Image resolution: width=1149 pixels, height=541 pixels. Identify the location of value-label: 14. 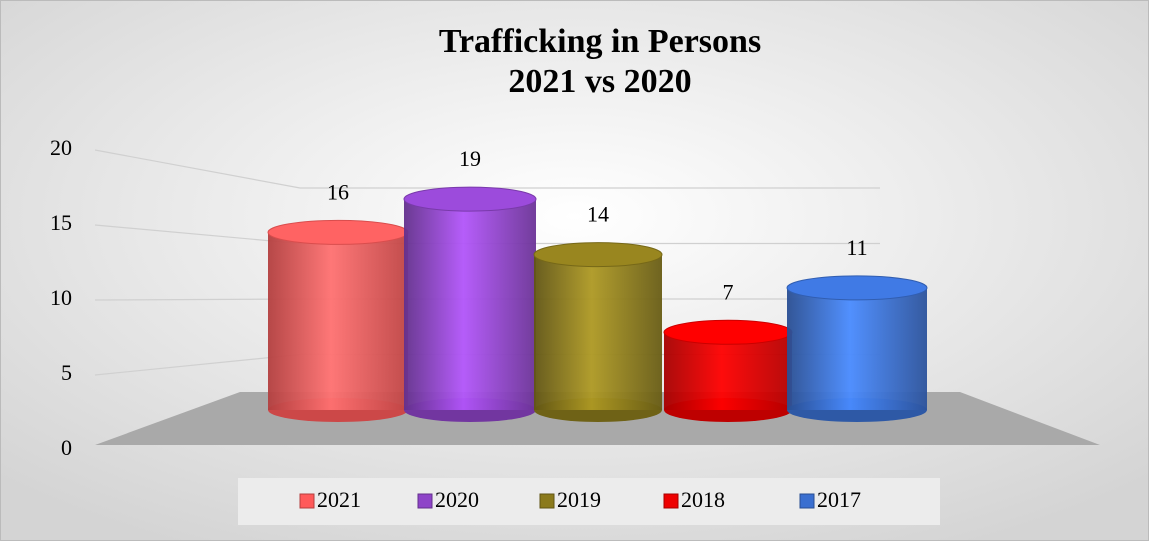
(598, 214).